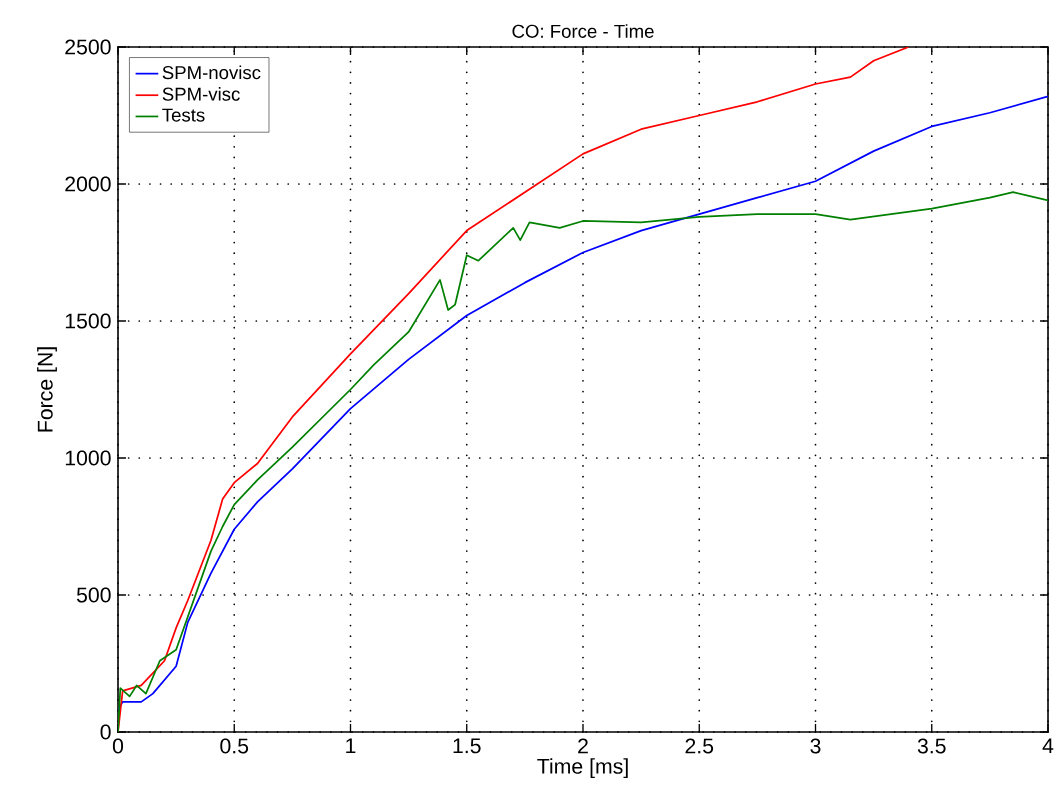 Image resolution: width=1055 pixels, height=805 pixels. Describe the element at coordinates (351, 746) in the screenshot. I see `x-tick-label: 1` at that location.